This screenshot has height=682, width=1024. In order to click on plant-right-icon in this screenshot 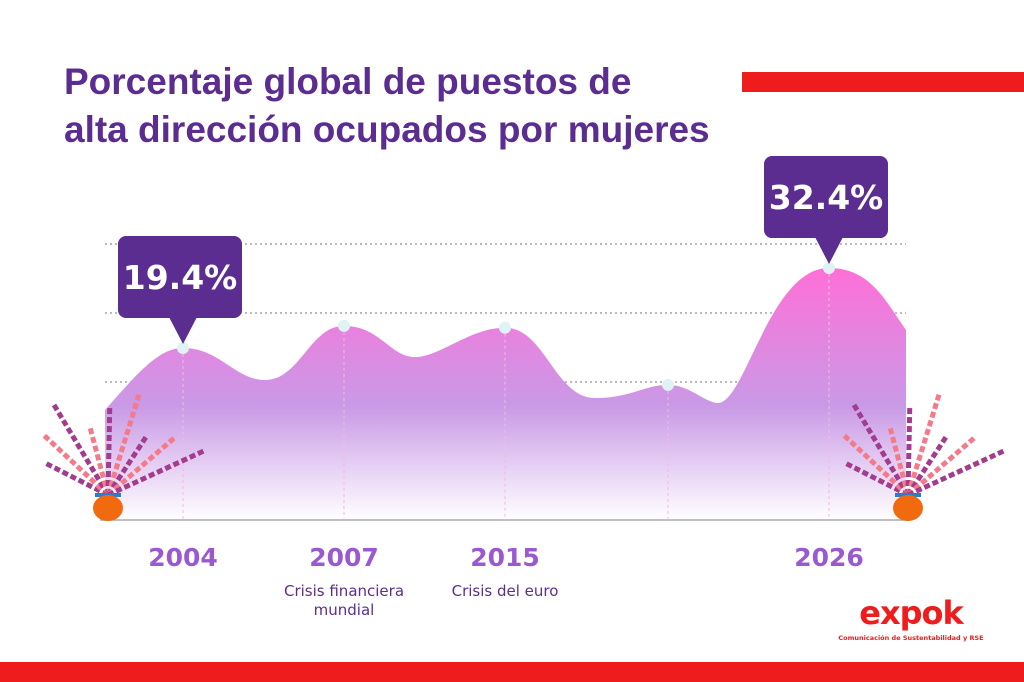, I will do `click(923, 456)`.